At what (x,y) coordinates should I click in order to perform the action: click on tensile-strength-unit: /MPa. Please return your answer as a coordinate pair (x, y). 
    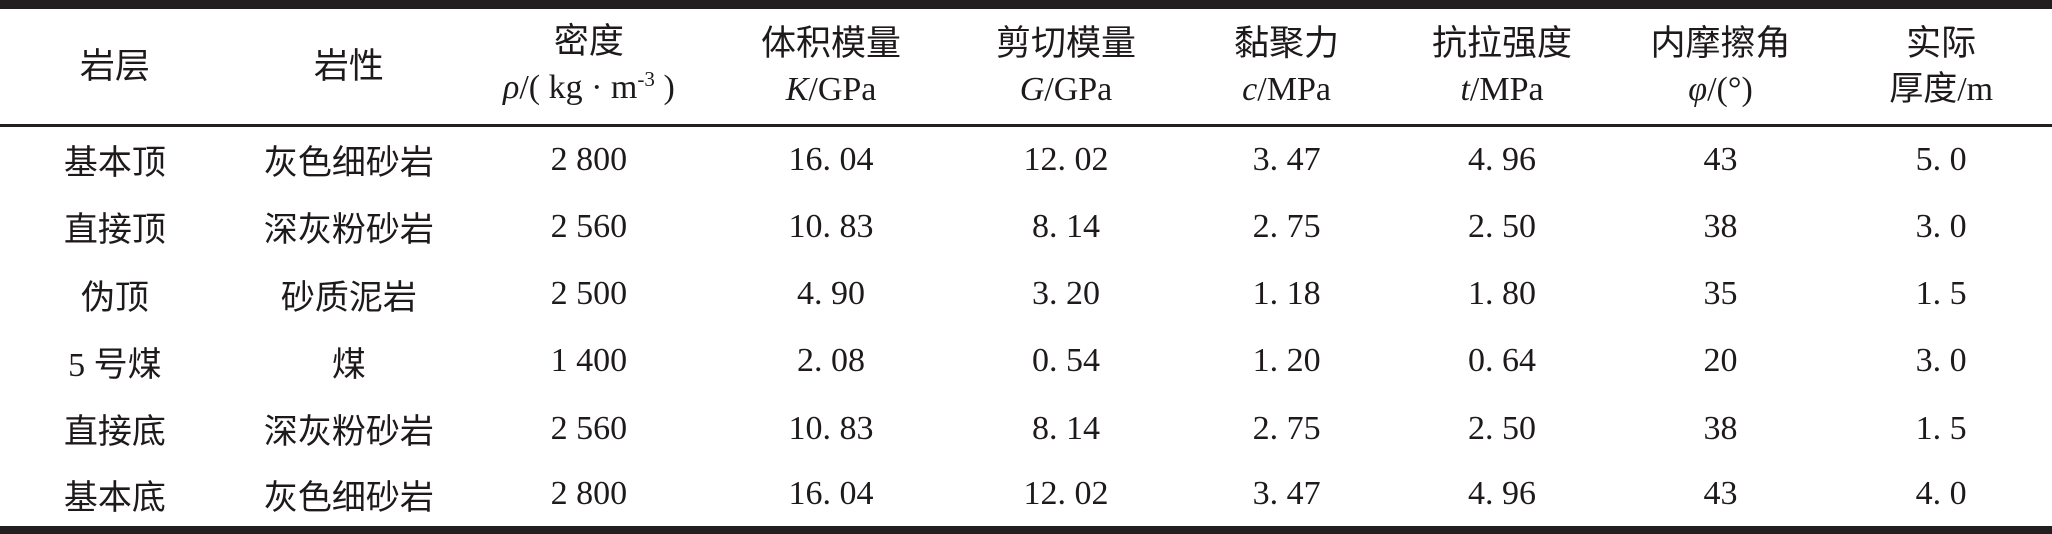
    Looking at the image, I should click on (1506, 89).